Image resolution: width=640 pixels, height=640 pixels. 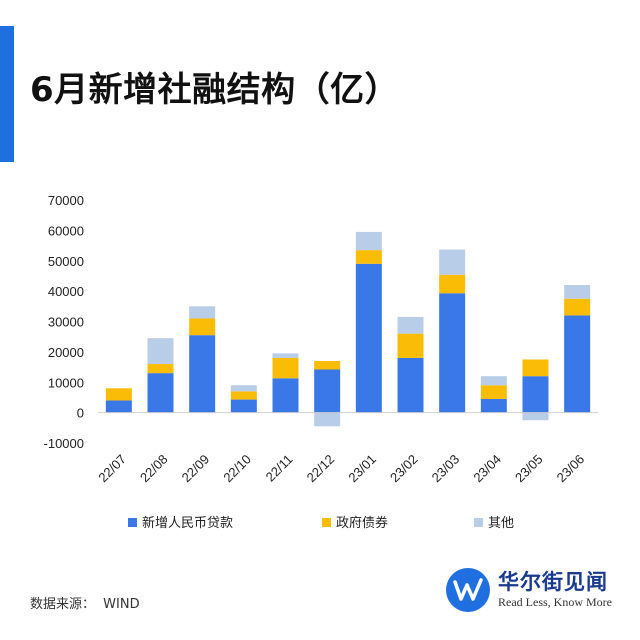 What do you see at coordinates (553, 582) in the screenshot?
I see `brand-name: 华尔街见闻` at bounding box center [553, 582].